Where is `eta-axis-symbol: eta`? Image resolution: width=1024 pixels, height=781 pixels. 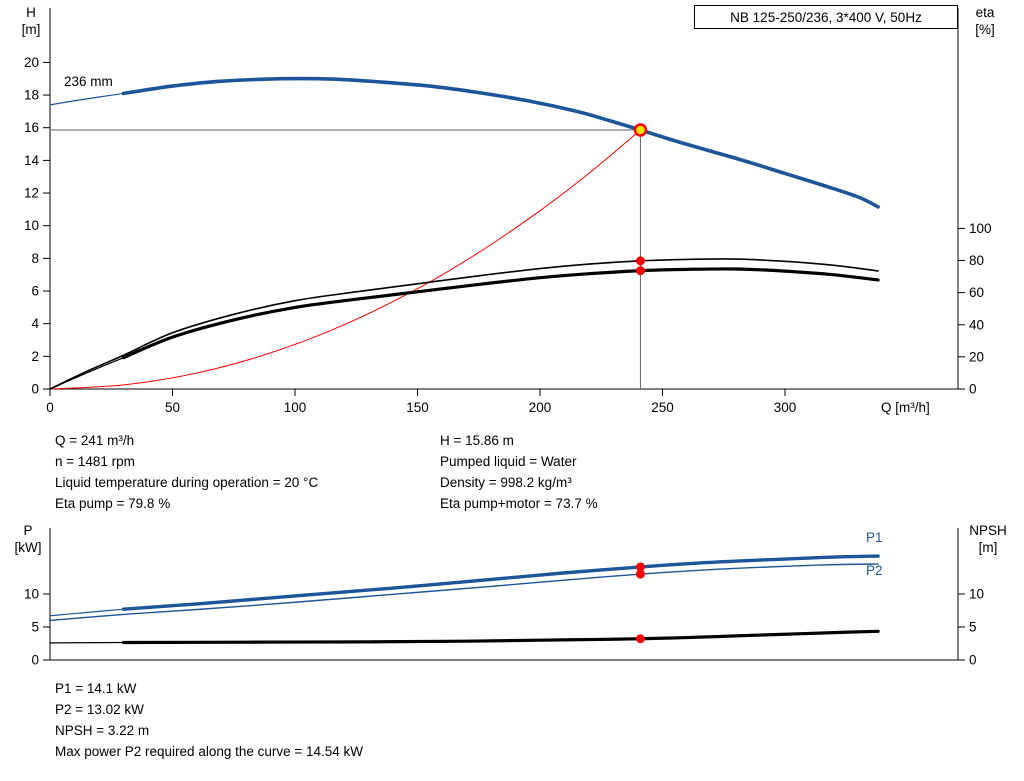
eta-axis-symbol: eta is located at coordinates (985, 12).